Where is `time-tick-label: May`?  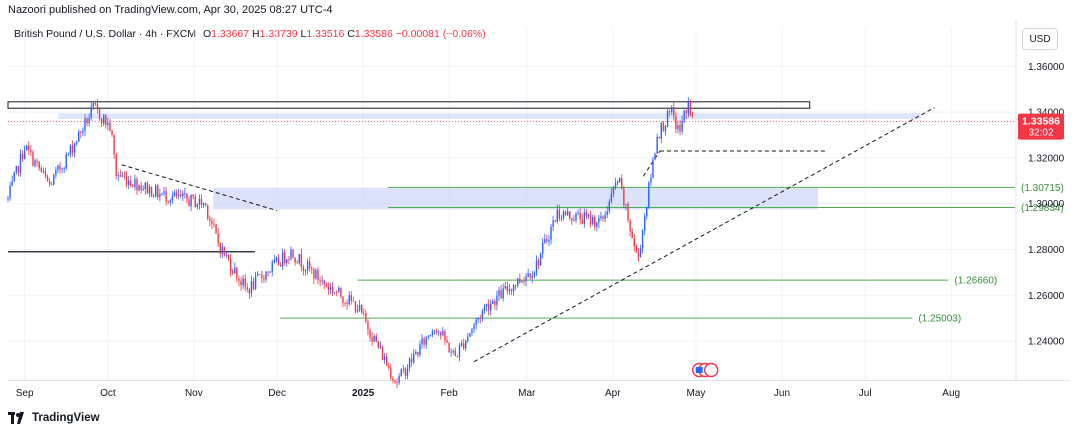 time-tick-label: May is located at coordinates (696, 393).